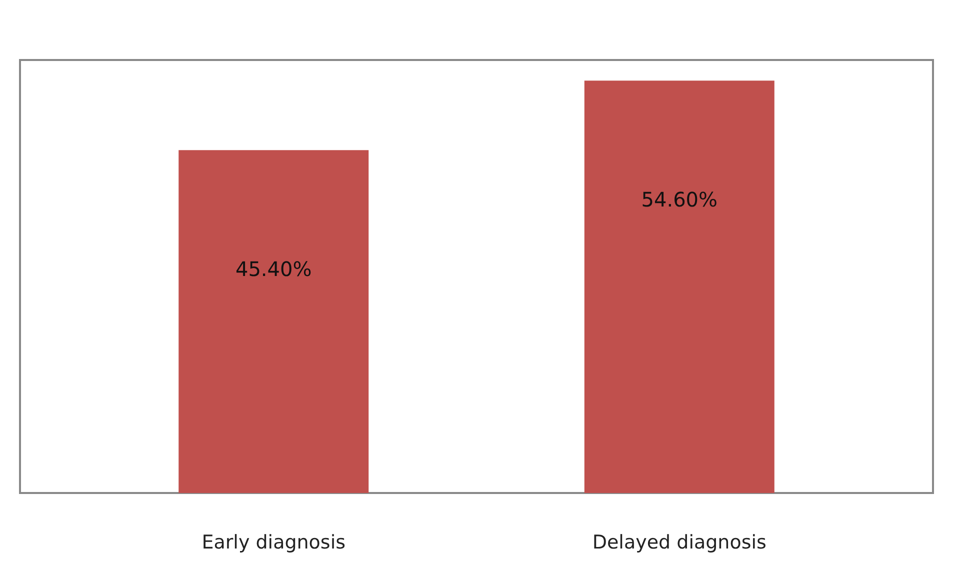  What do you see at coordinates (679, 543) in the screenshot?
I see `x-tick-label: Delayed diagnosis` at bounding box center [679, 543].